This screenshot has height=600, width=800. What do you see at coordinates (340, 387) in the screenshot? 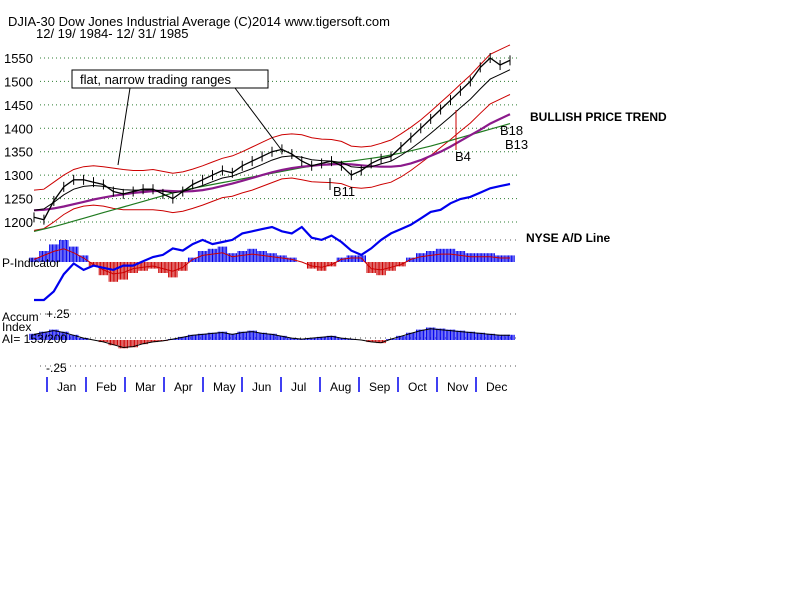
I see `month-label: Aug` at bounding box center [340, 387].